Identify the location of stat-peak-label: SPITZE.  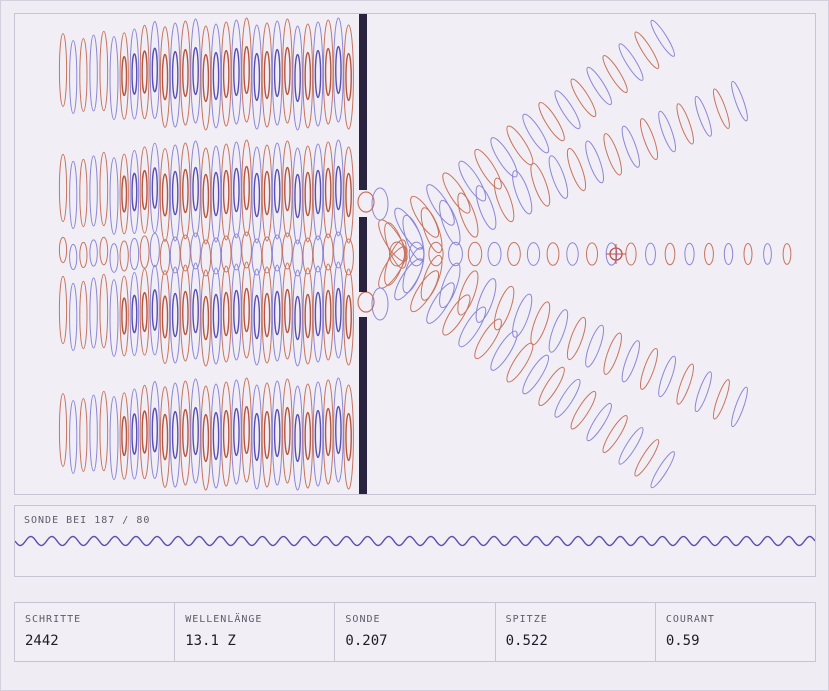
(526, 619).